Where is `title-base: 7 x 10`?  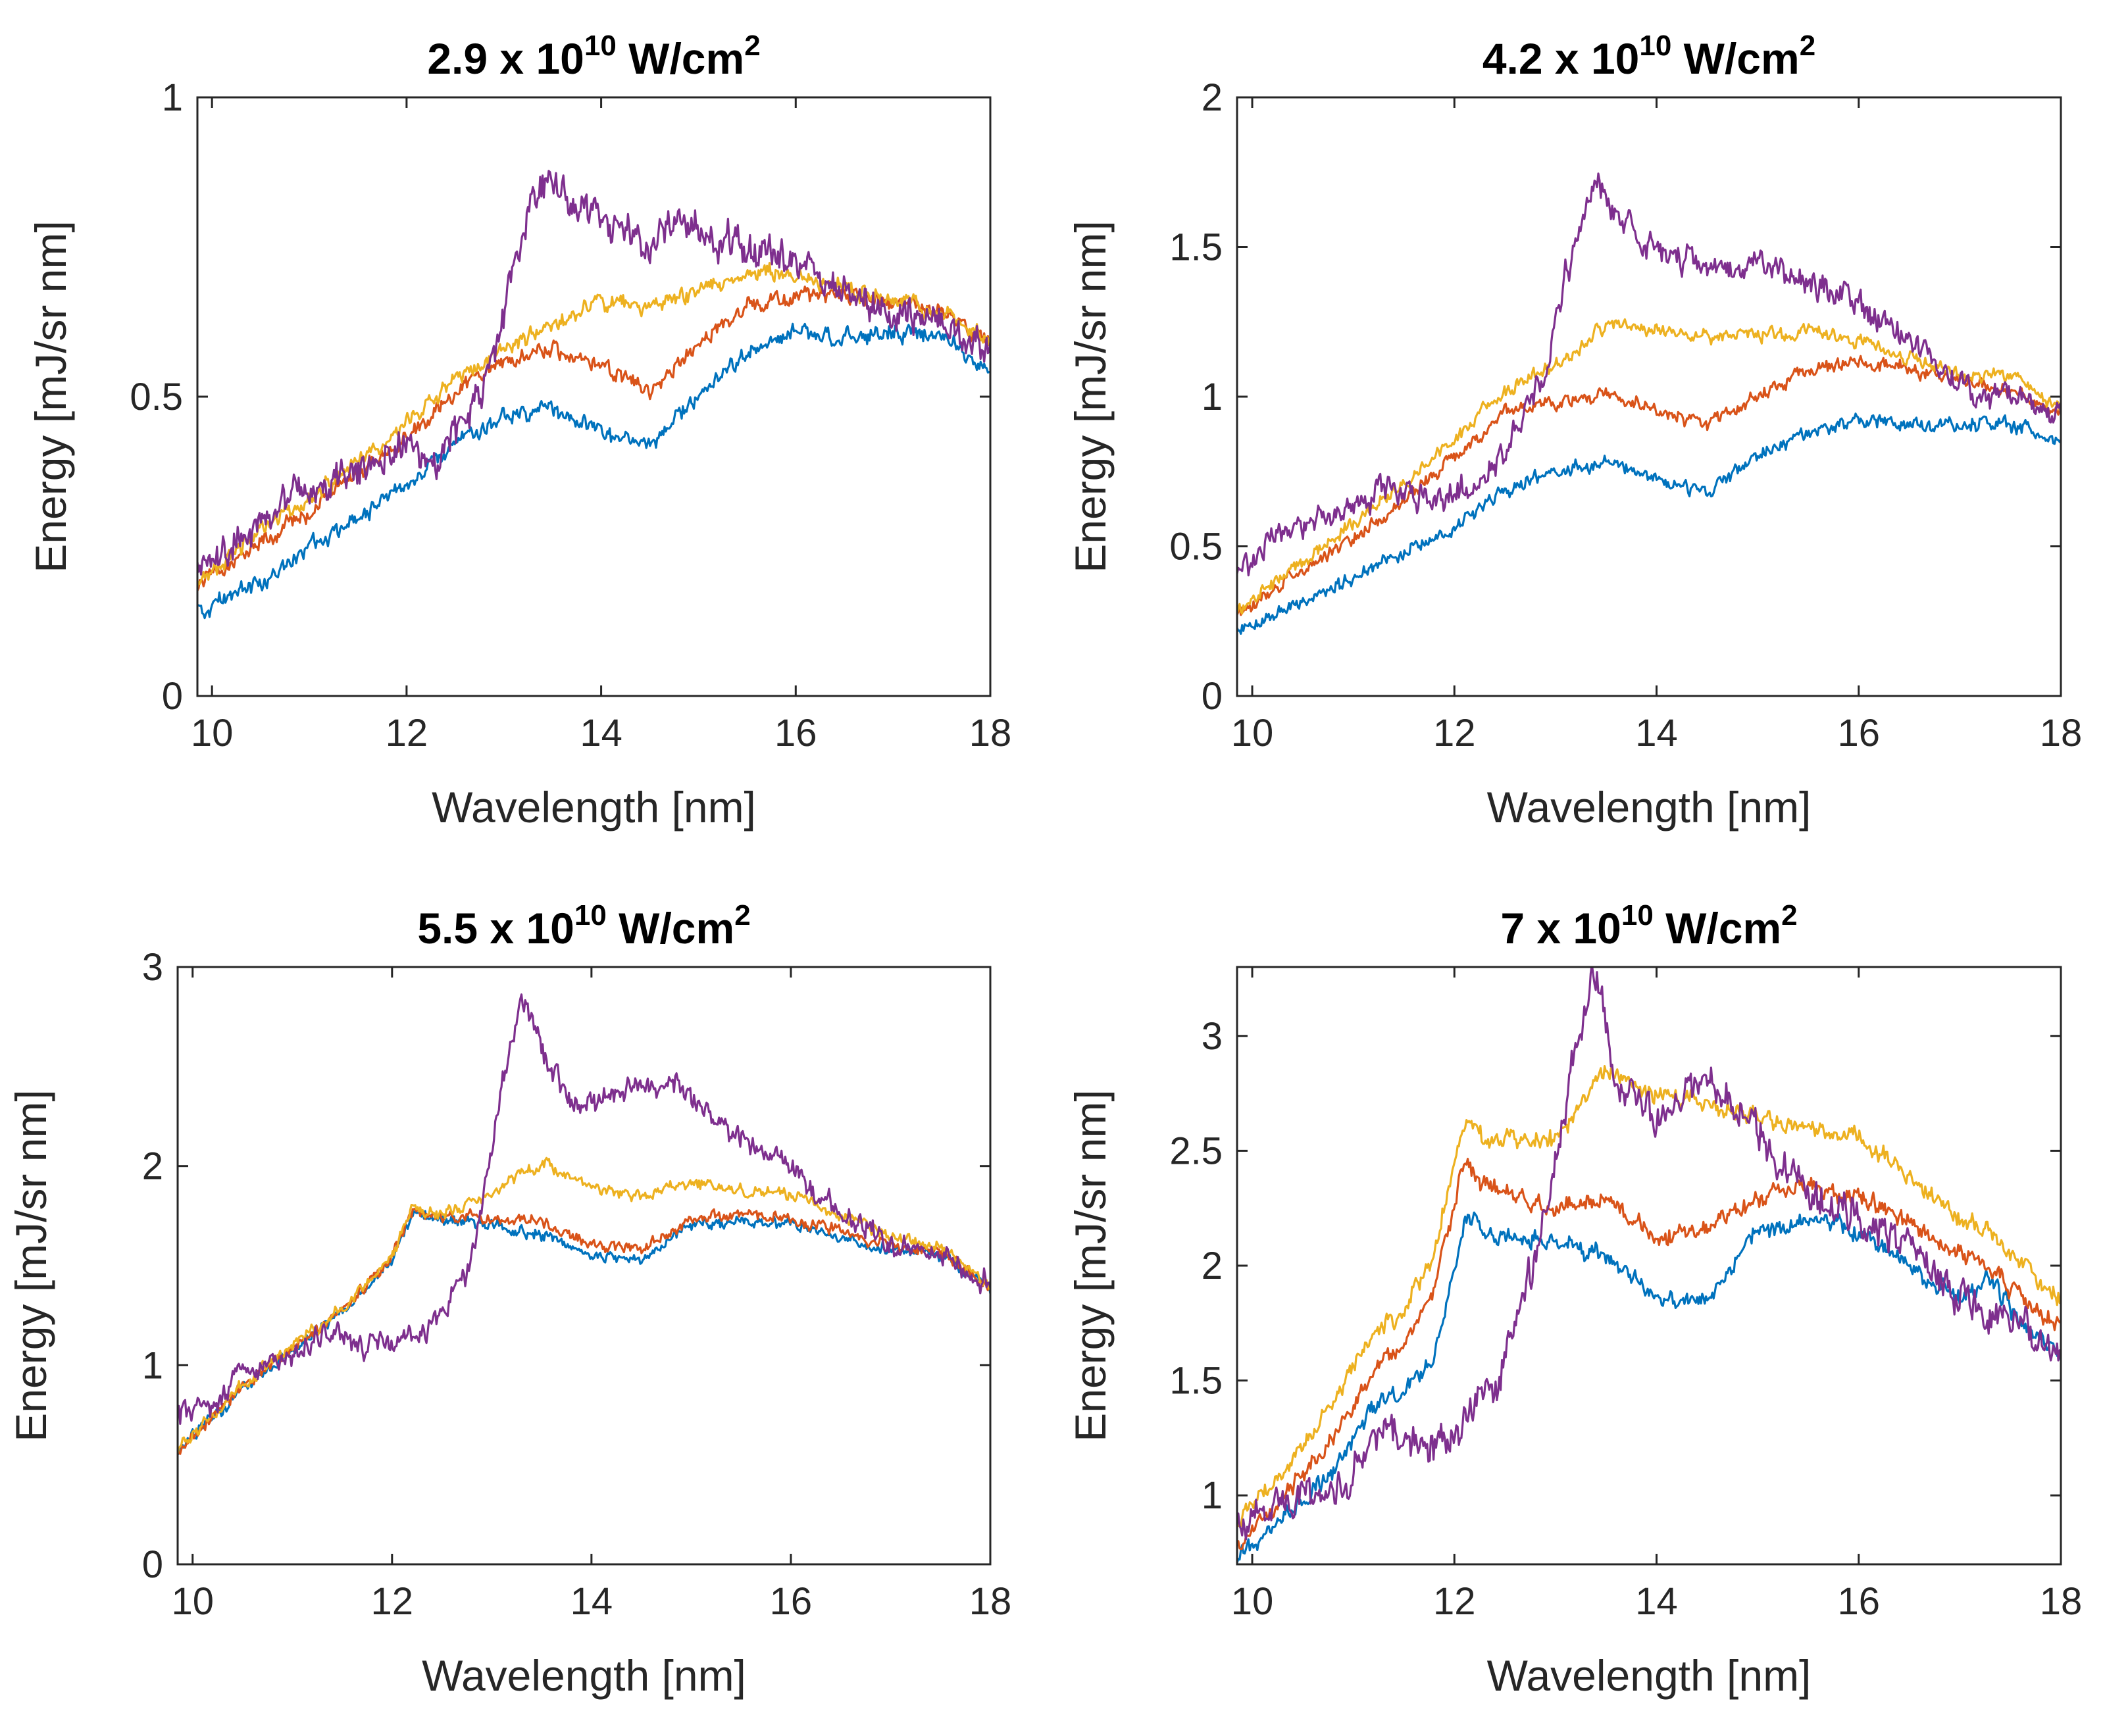 title-base: 7 x 10 is located at coordinates (1560, 929).